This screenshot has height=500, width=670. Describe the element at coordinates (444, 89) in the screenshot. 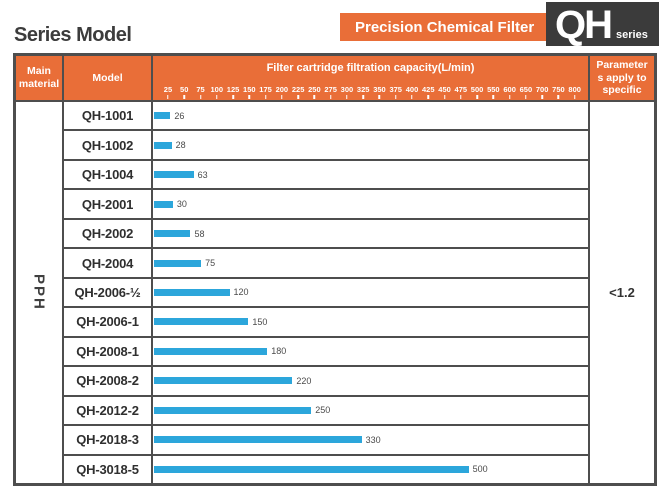

I see `axis-tick-label: 450` at that location.